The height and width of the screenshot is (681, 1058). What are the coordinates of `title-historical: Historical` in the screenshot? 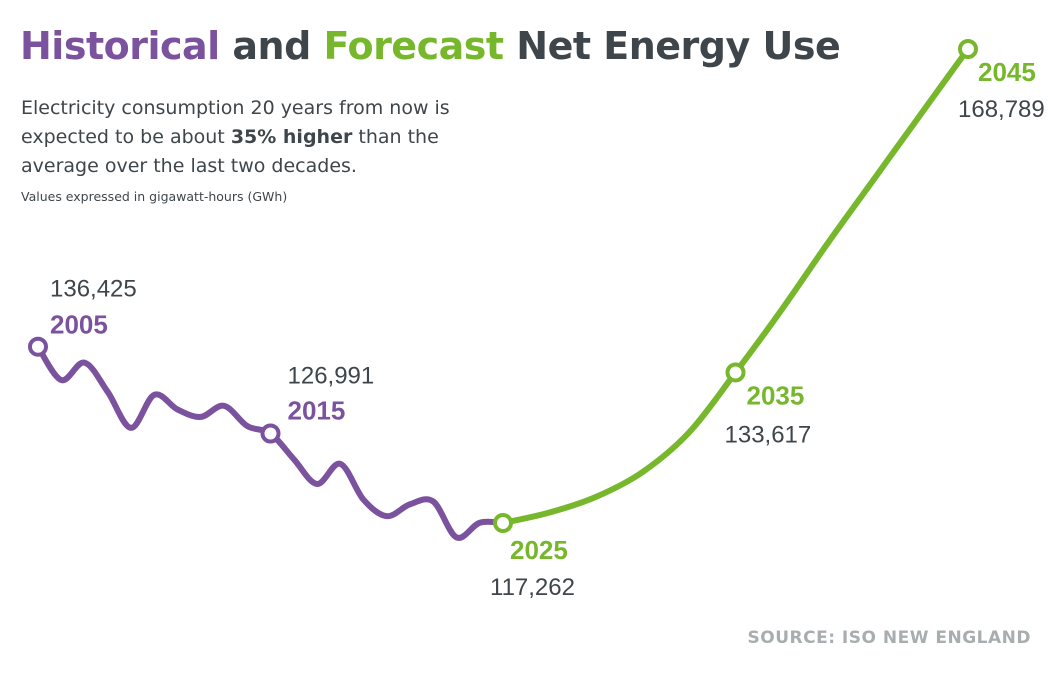 It's located at (120, 46).